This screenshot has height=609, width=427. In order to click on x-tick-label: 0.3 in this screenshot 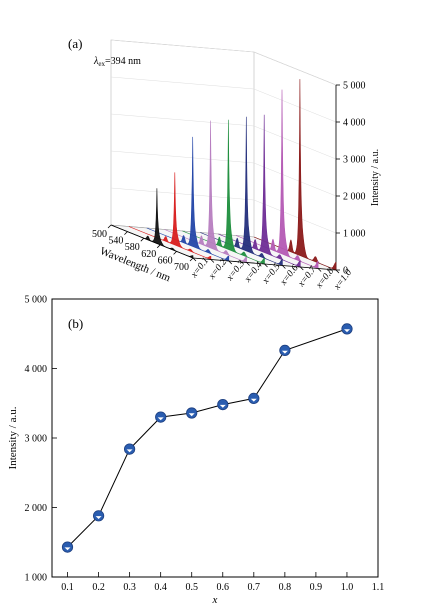, I will do `click(129, 587)`.